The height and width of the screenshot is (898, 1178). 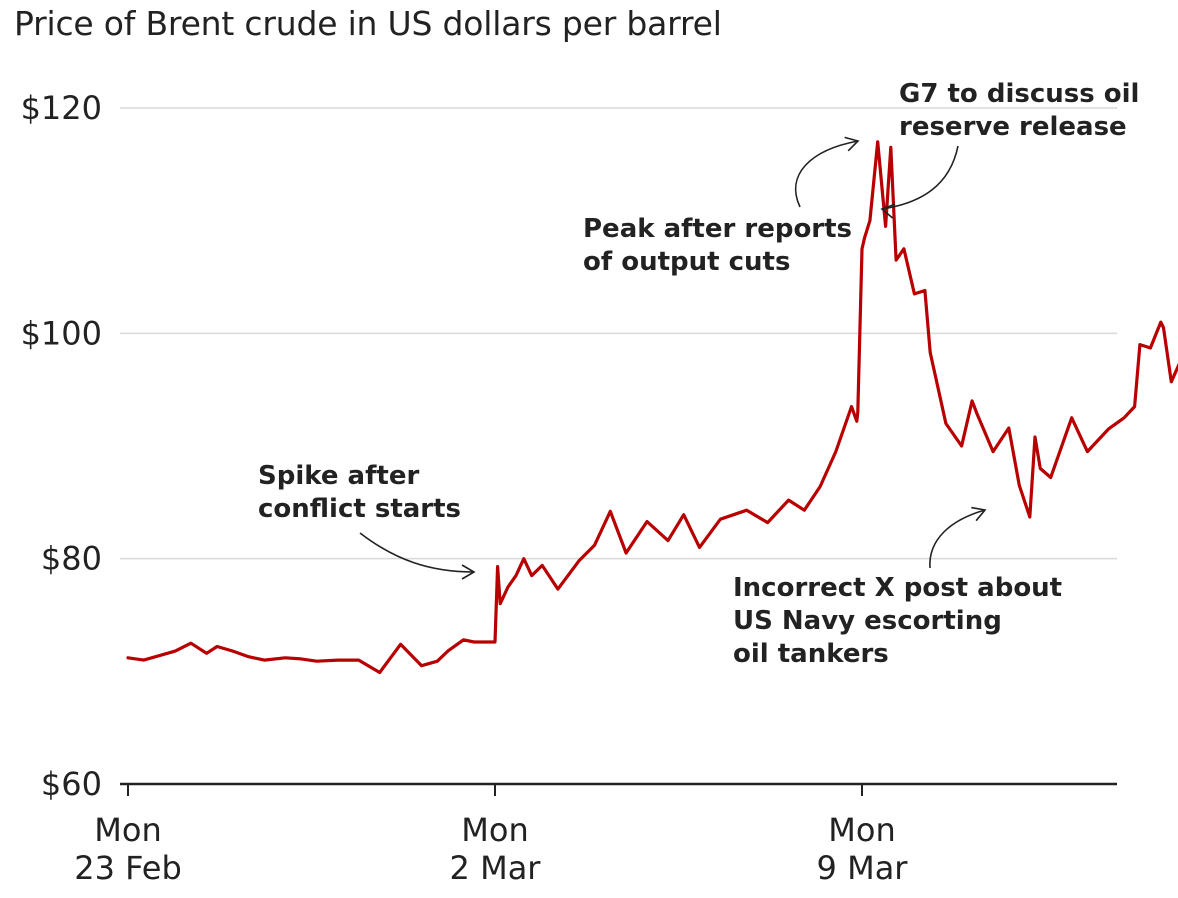 I want to click on annotation-text: reserve release, so click(x=1013, y=127).